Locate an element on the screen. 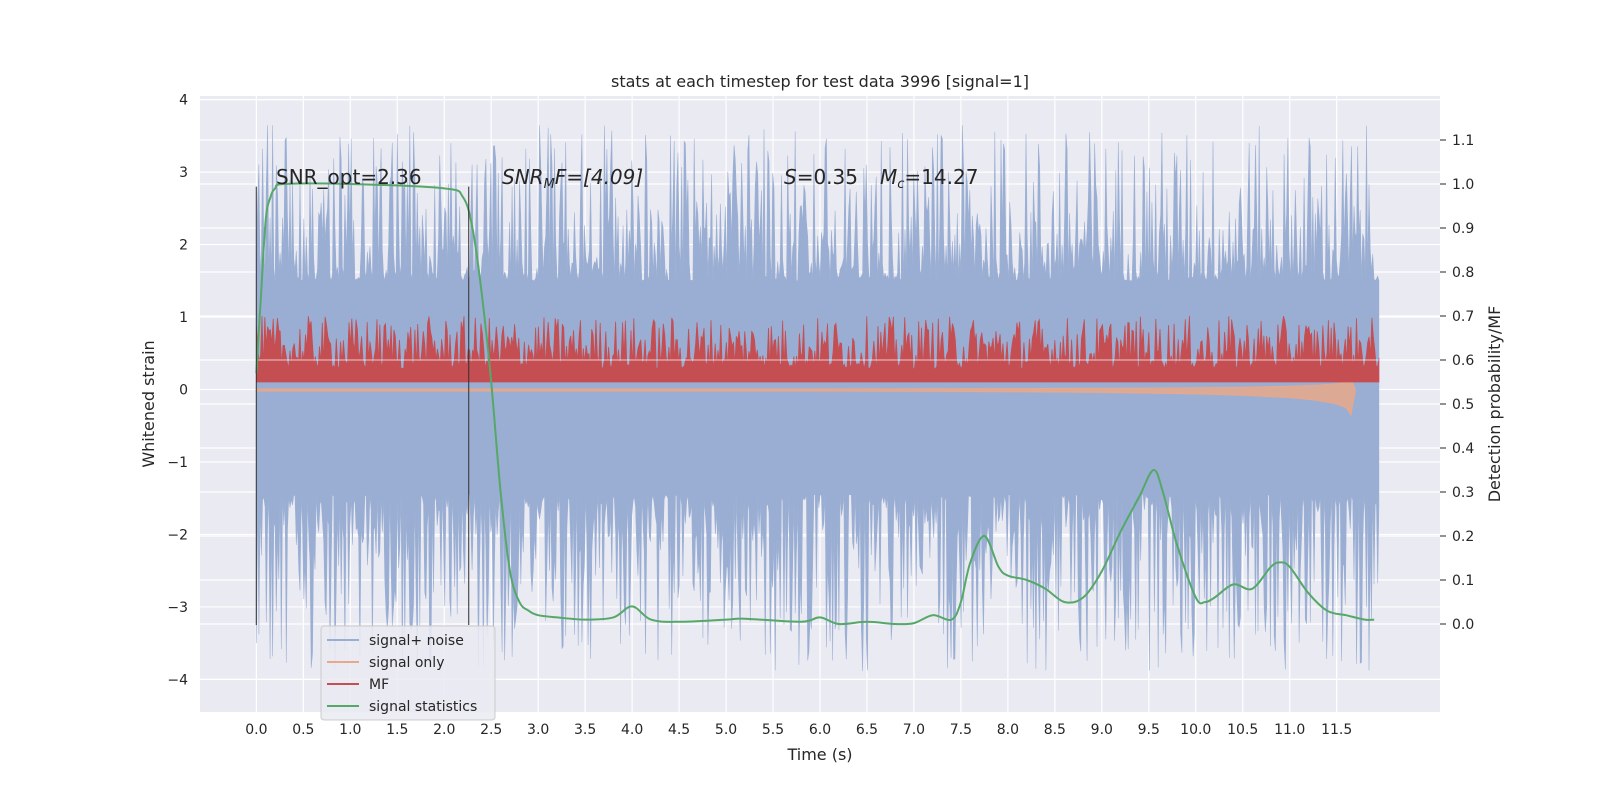 The width and height of the screenshot is (1600, 800). y-right-tick-label: 1.0 is located at coordinates (1463, 185).